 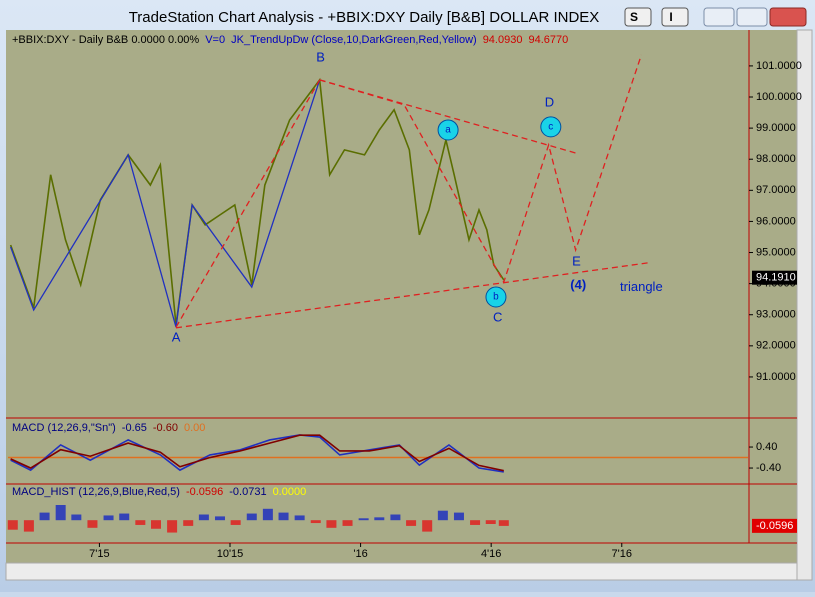 What do you see at coordinates (670, 17) in the screenshot?
I see `i-button-label: I` at bounding box center [670, 17].